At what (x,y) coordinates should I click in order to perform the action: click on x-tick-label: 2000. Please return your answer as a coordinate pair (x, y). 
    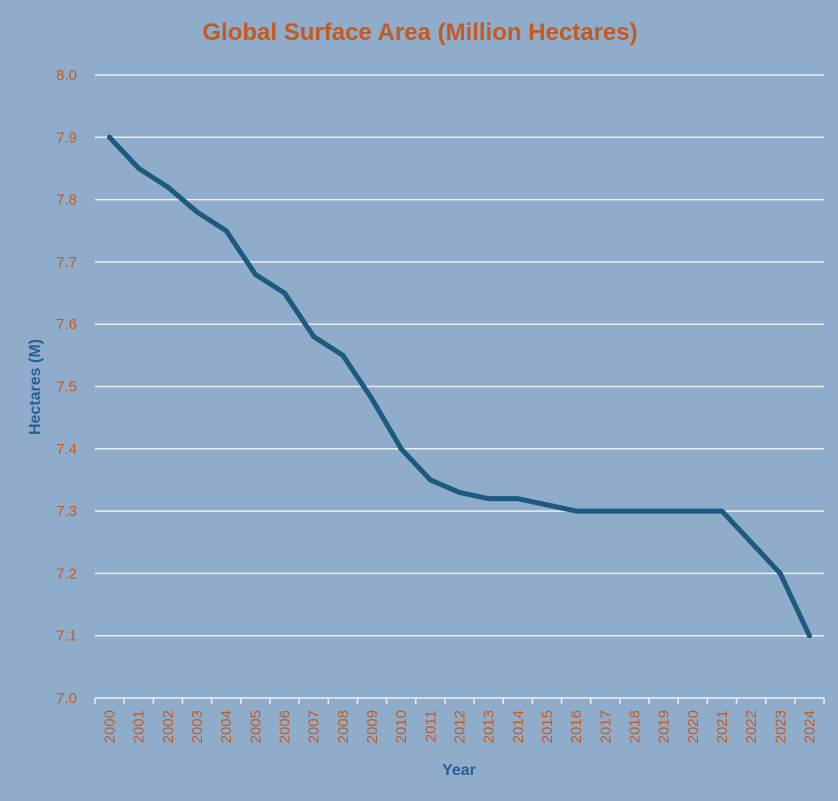
    Looking at the image, I should click on (110, 726).